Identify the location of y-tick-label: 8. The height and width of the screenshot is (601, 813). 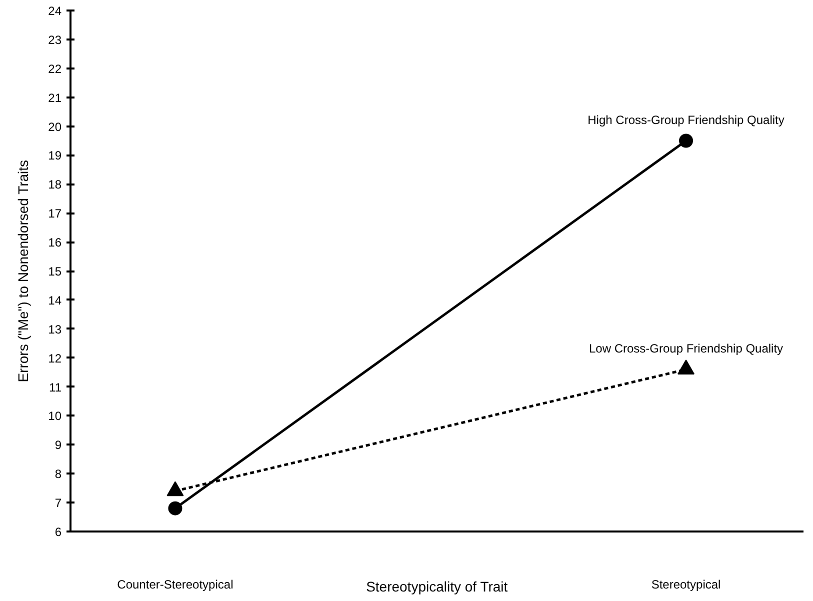
(58, 474).